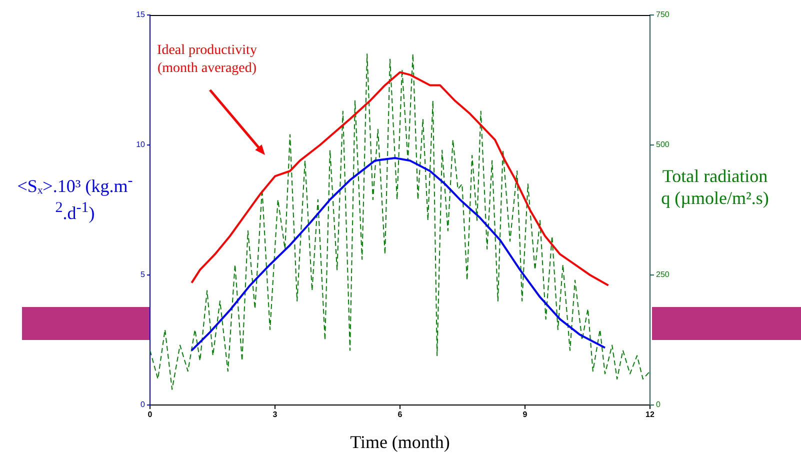 The width and height of the screenshot is (801, 454). Describe the element at coordinates (400, 415) in the screenshot. I see `x-tick-label: 6` at that location.